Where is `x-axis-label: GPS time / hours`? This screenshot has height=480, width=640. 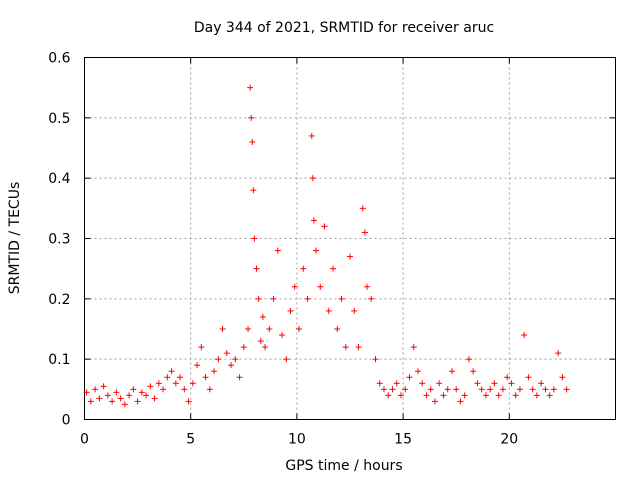
x-axis-label: GPS time / hours is located at coordinates (343, 466).